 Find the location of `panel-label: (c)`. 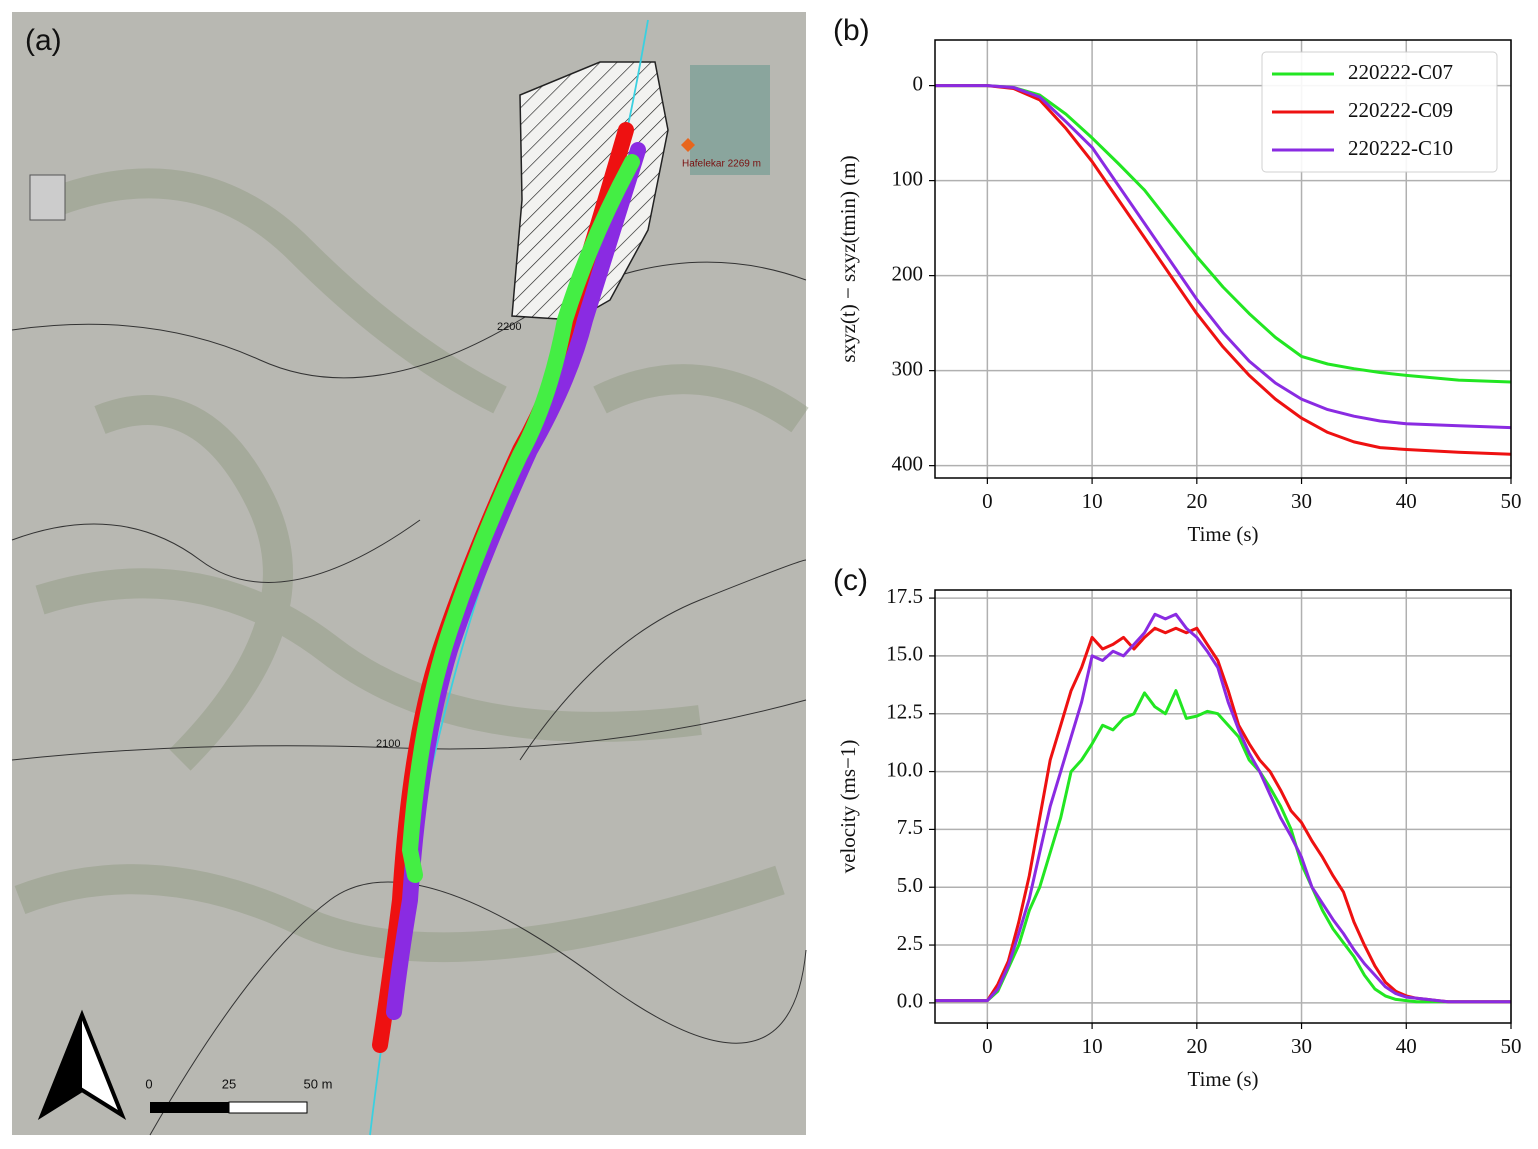

panel-label: (c) is located at coordinates (850, 580).